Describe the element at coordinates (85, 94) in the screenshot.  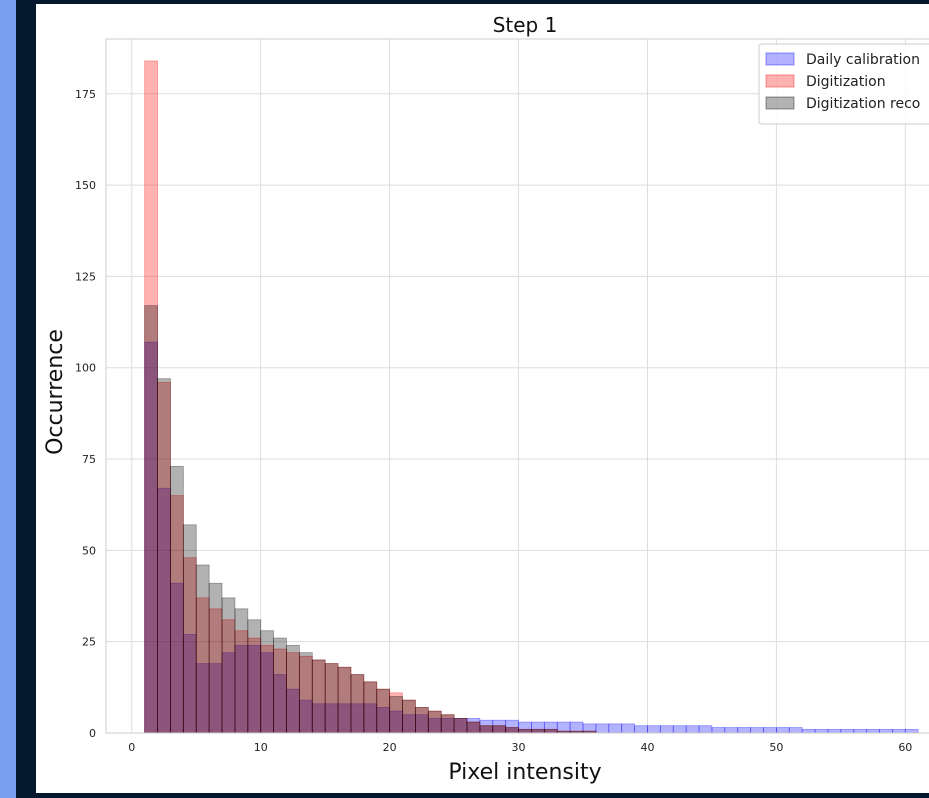
I see `y-tick-label: 175` at that location.